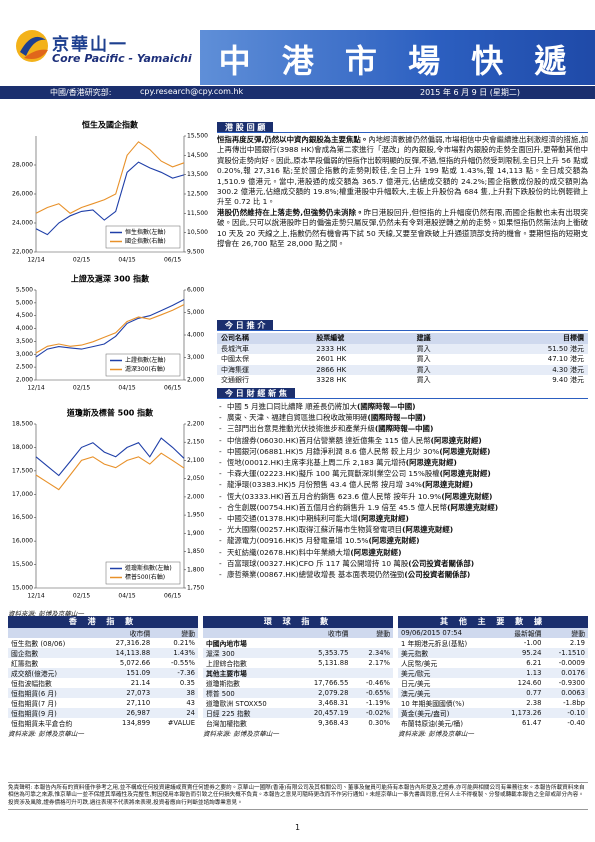  I want to click on table-cell: -1.00, so click(532, 643).